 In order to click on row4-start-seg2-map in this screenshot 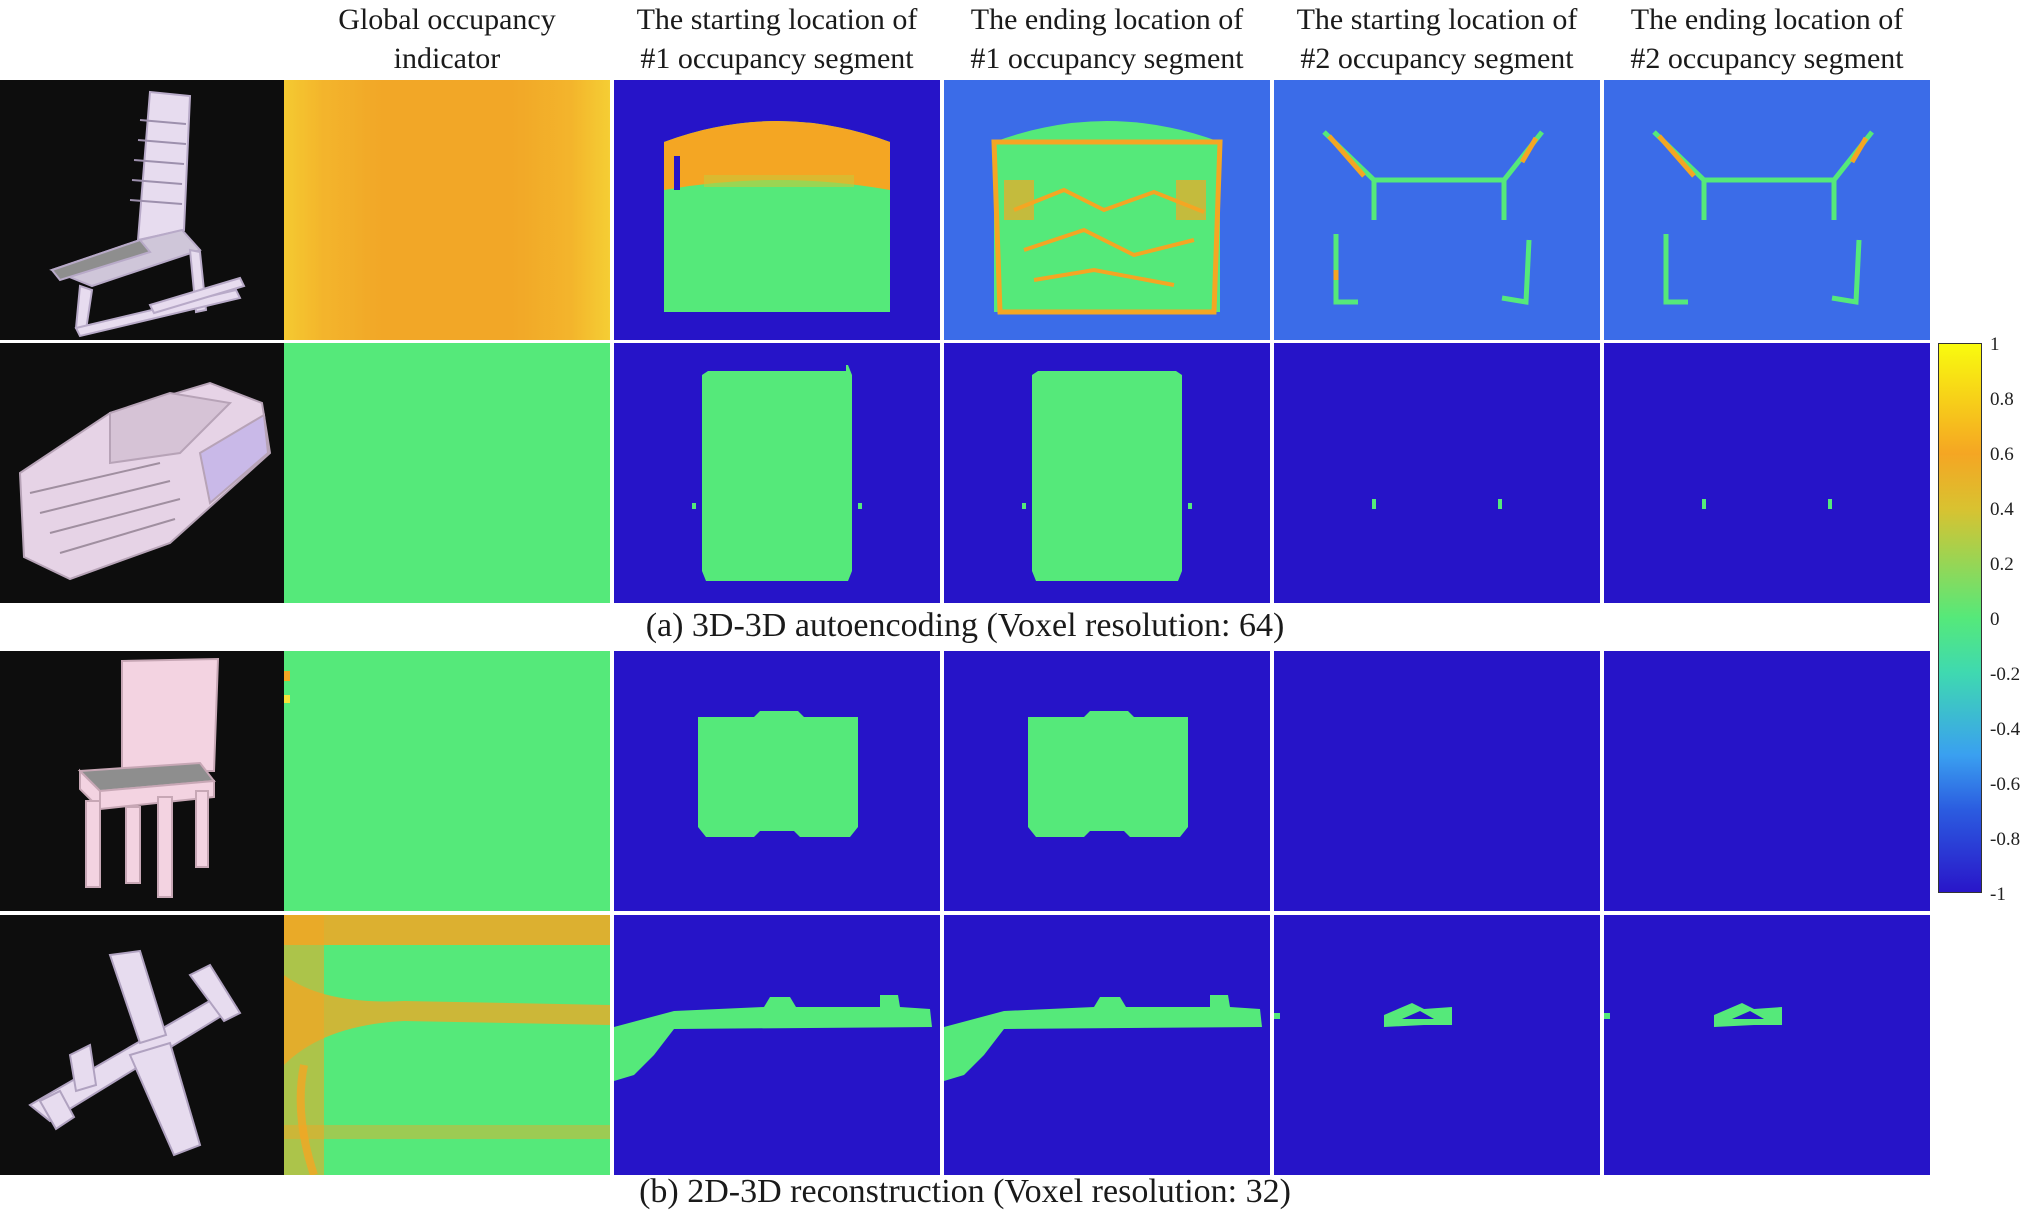, I will do `click(1437, 1045)`.